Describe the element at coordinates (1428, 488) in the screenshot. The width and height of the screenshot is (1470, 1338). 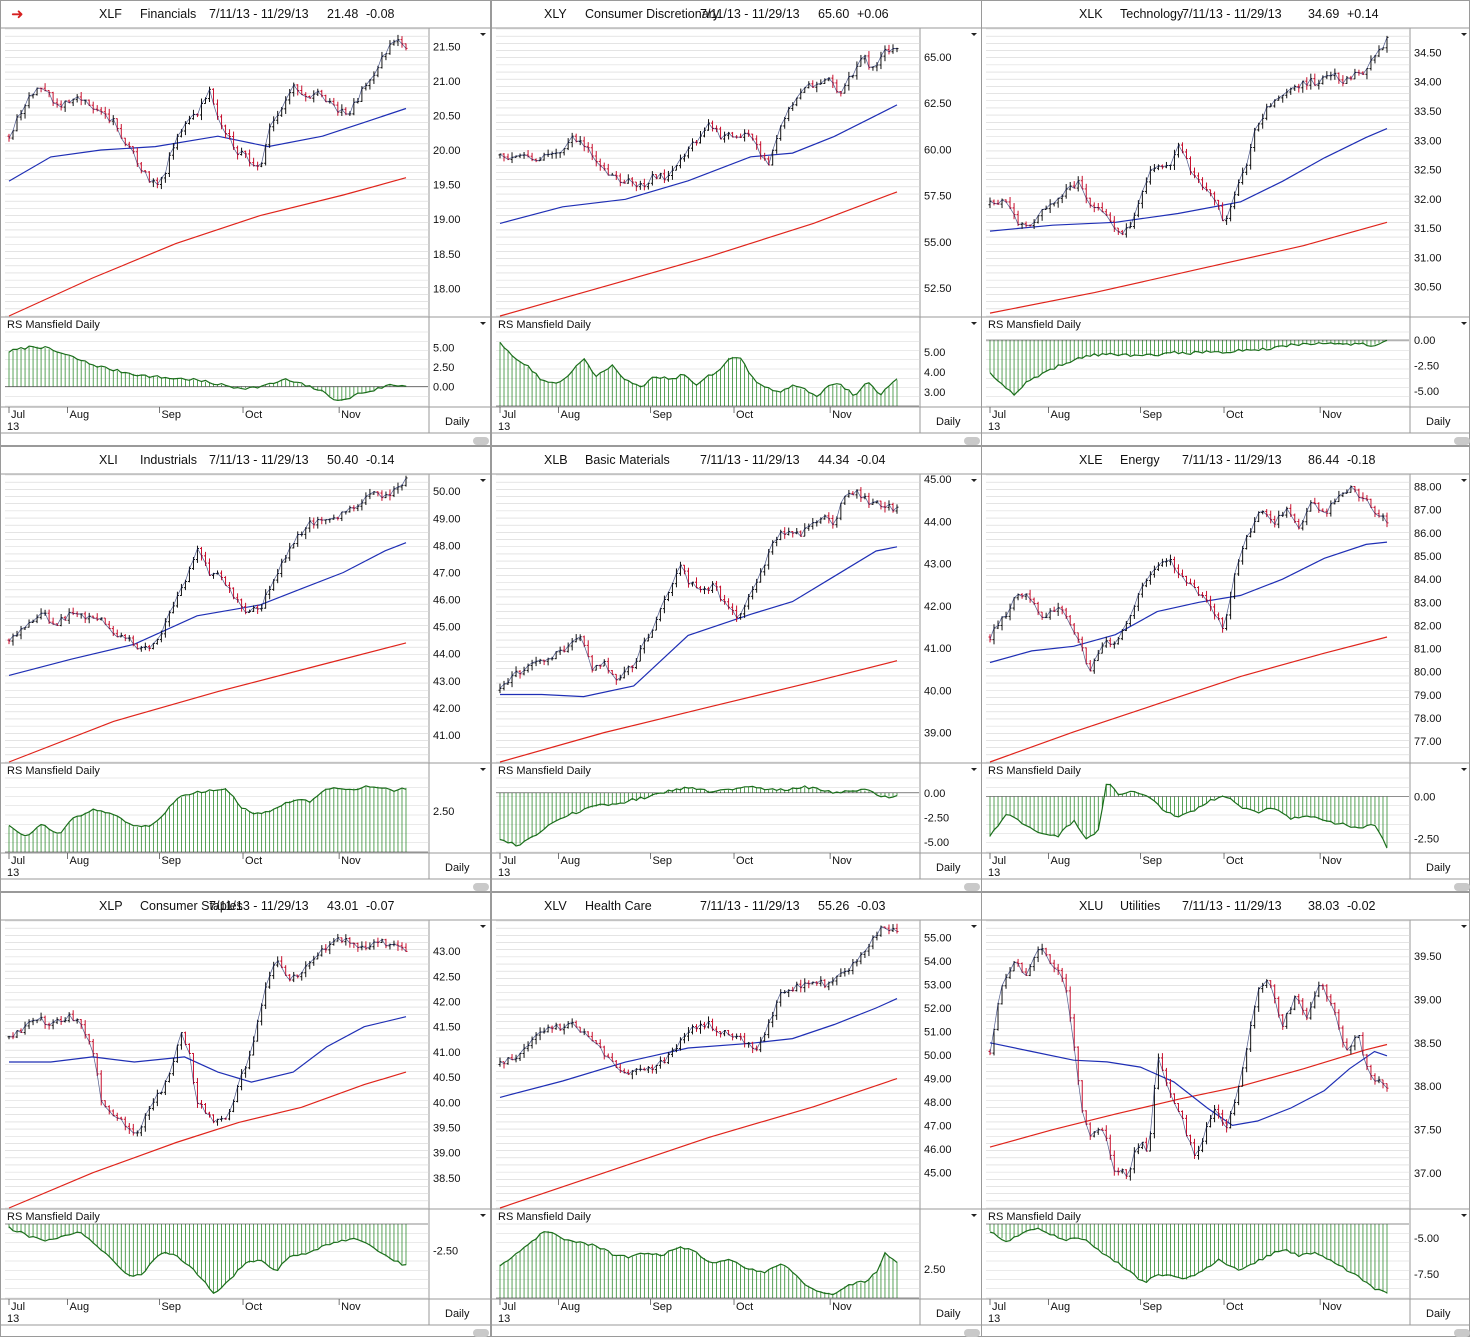
I see `price-tick-label: 88.00` at that location.